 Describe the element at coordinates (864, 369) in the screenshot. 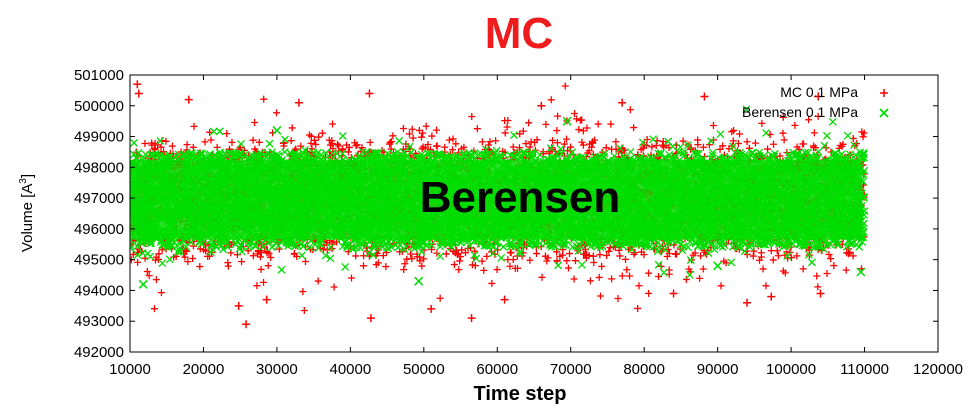

I see `x-tick-label: 110000` at that location.